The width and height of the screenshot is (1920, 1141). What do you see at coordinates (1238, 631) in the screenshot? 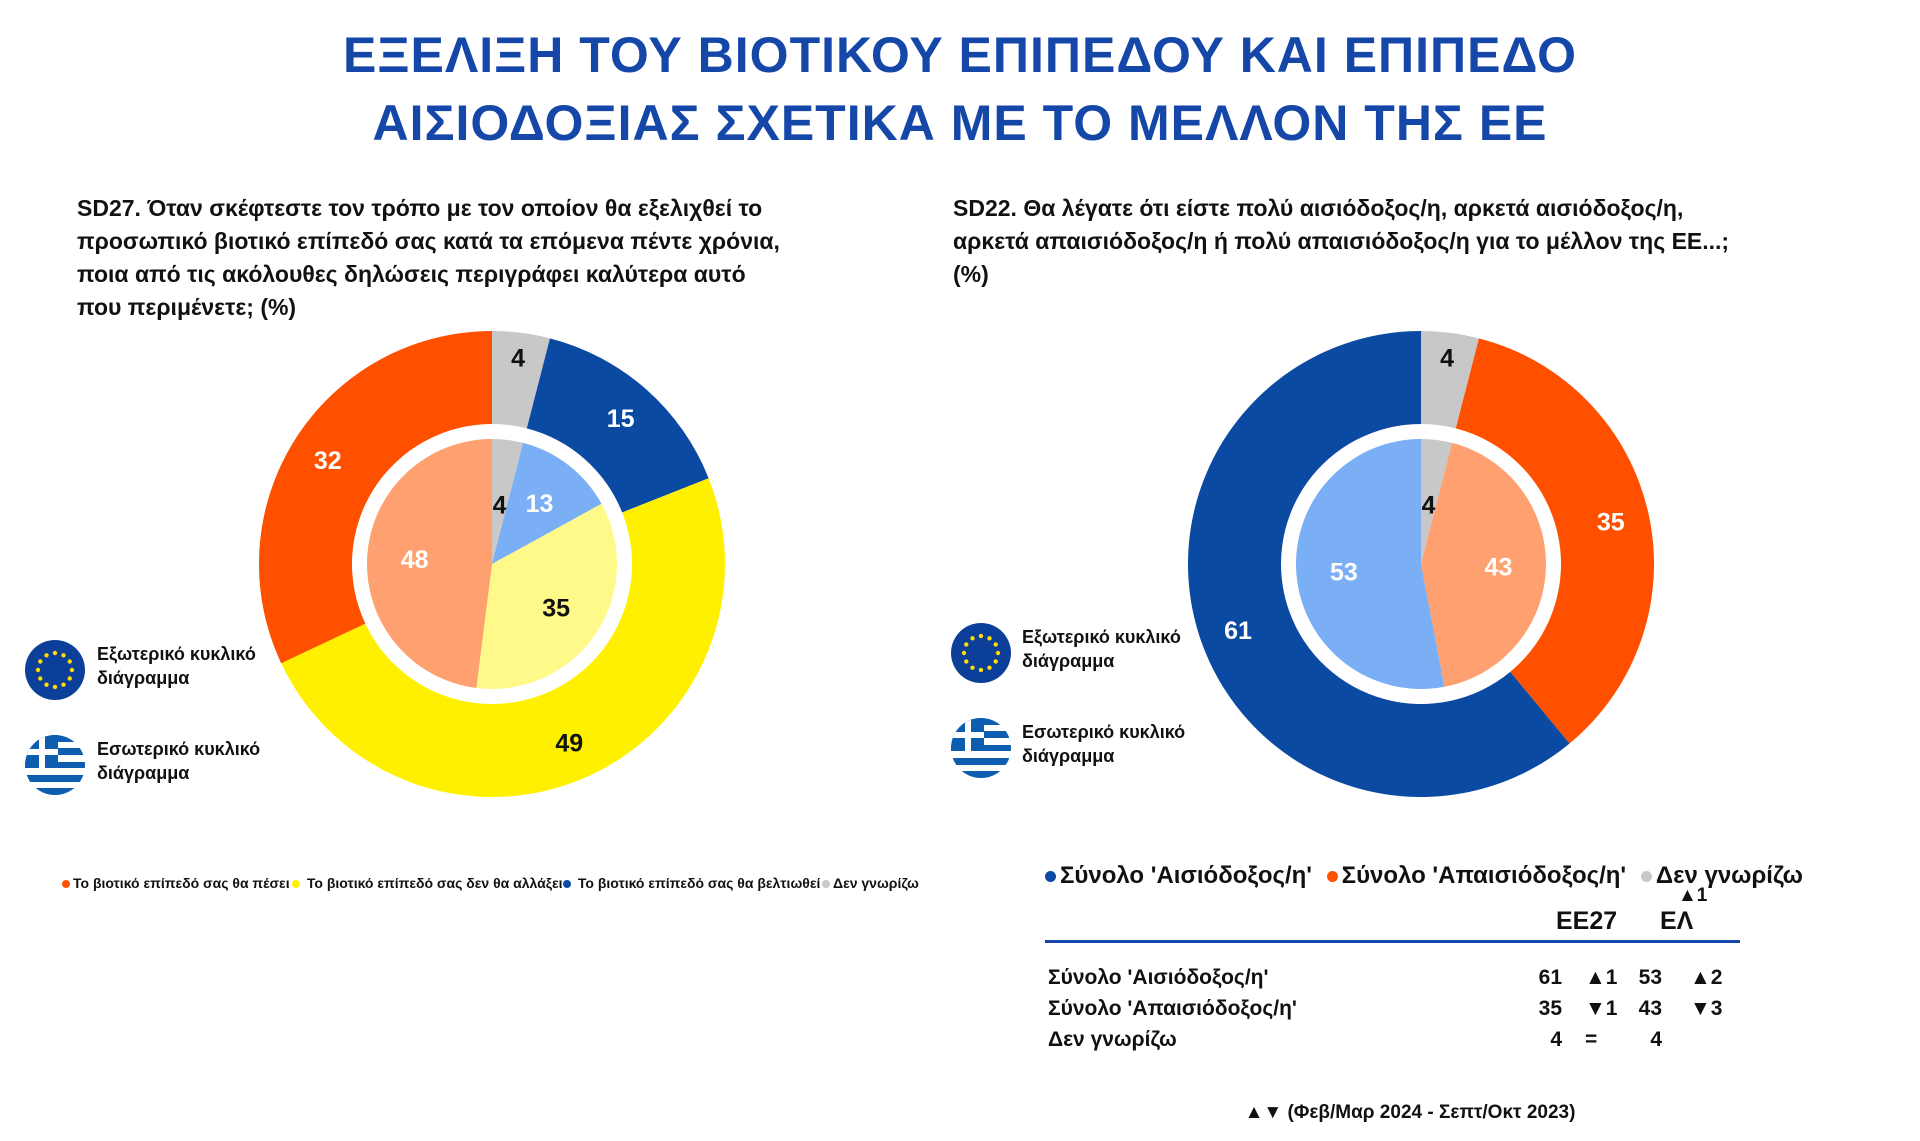
I see `outer-data-label: 61` at bounding box center [1238, 631].